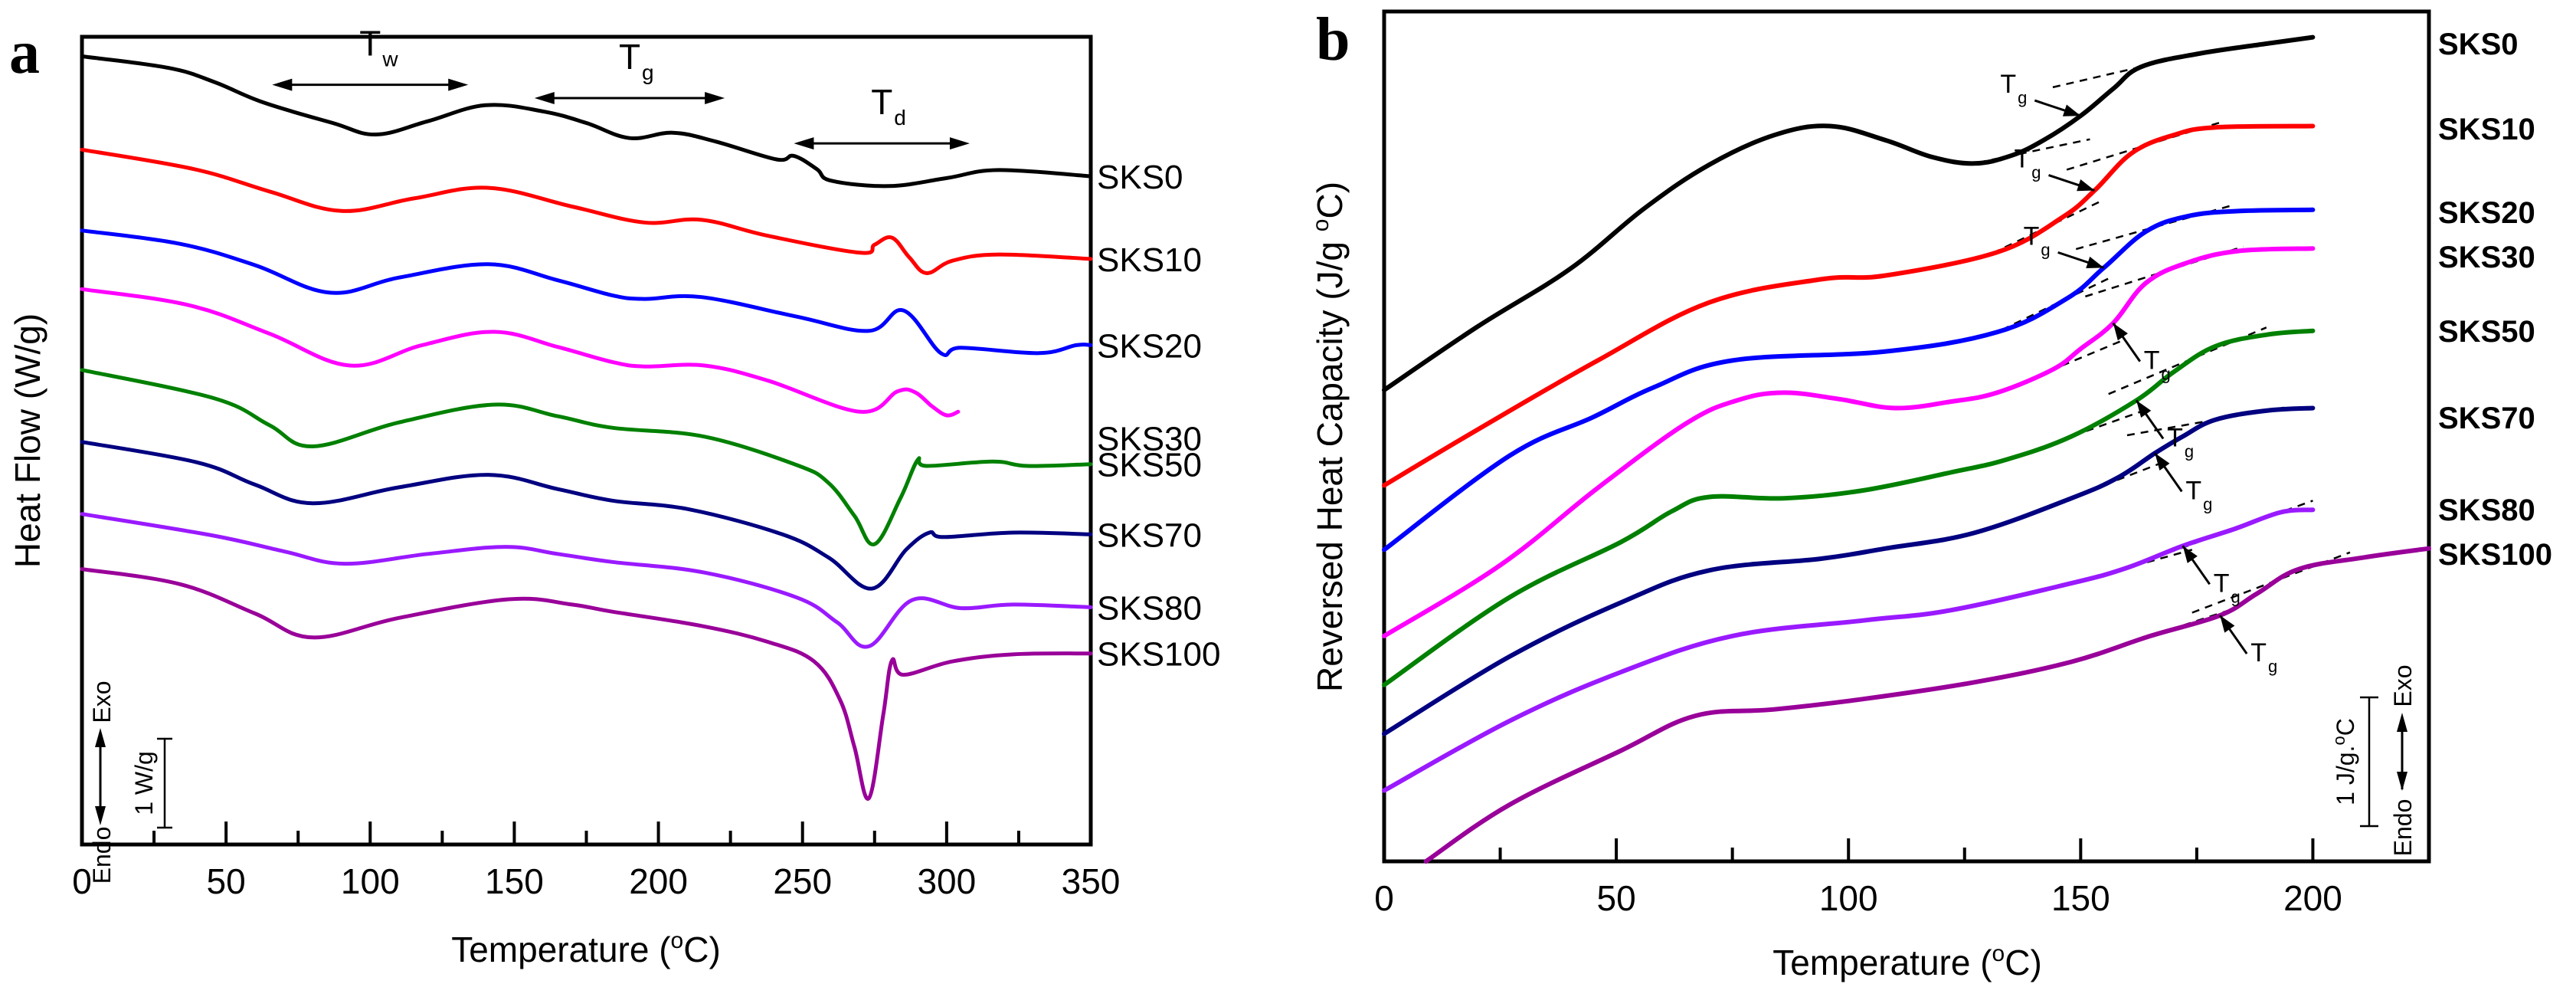 This screenshot has height=997, width=2576. Describe the element at coordinates (2403, 828) in the screenshot. I see `endo-label-b: Endo` at that location.